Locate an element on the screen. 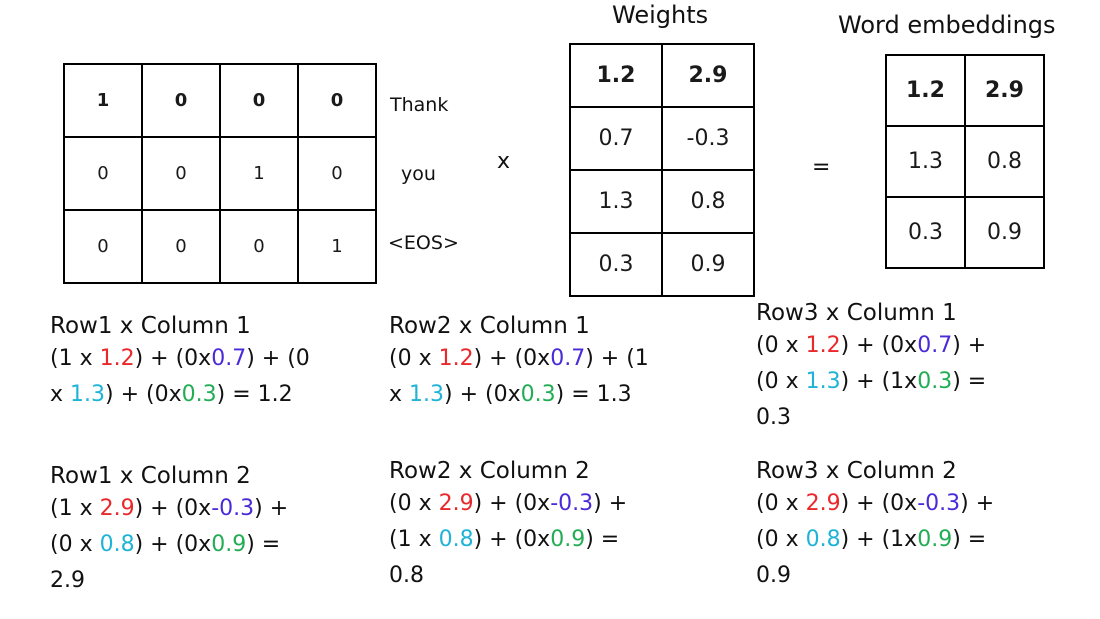 This screenshot has width=1100, height=619. calc-title: Row1 x Column 1 is located at coordinates (150, 326).